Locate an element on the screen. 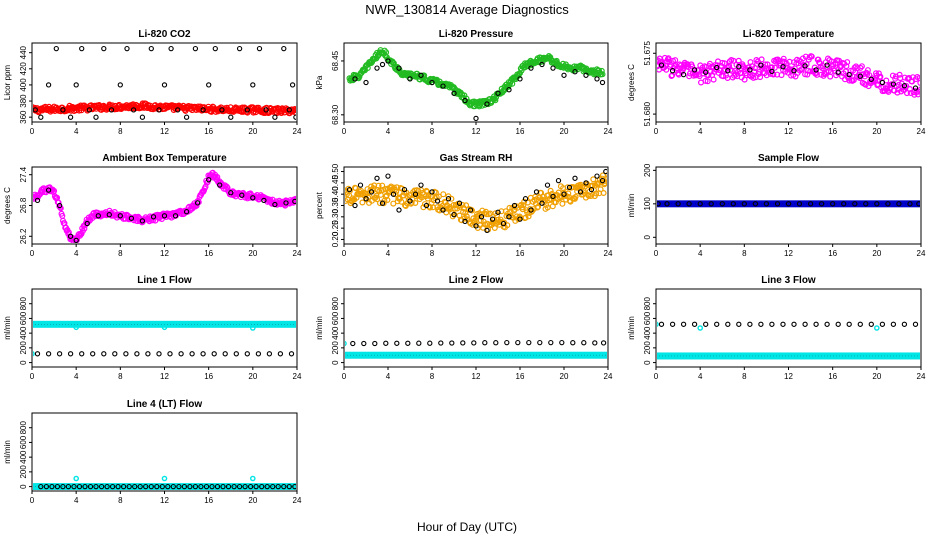 This screenshot has height=540, width=936. y-tick-label: 440 is located at coordinates (23, 52).